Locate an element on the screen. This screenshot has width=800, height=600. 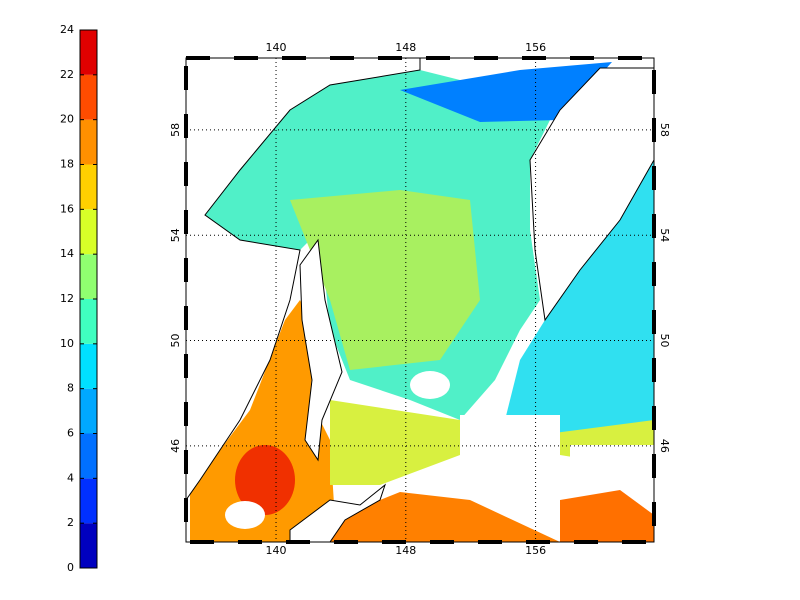
colorbar-label: 8 is located at coordinates (70, 388).